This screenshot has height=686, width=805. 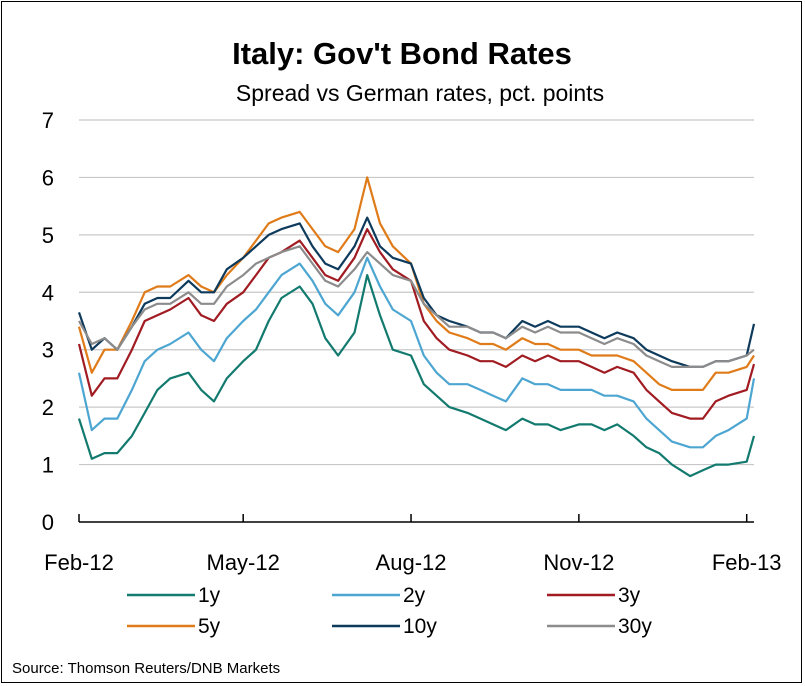 What do you see at coordinates (48, 177) in the screenshot?
I see `y-tick-label: 6` at bounding box center [48, 177].